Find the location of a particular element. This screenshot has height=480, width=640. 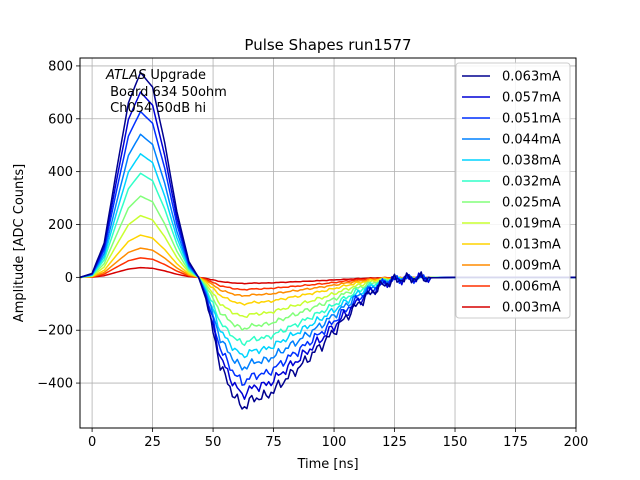

legend-label: 0.038mA is located at coordinates (531, 161).